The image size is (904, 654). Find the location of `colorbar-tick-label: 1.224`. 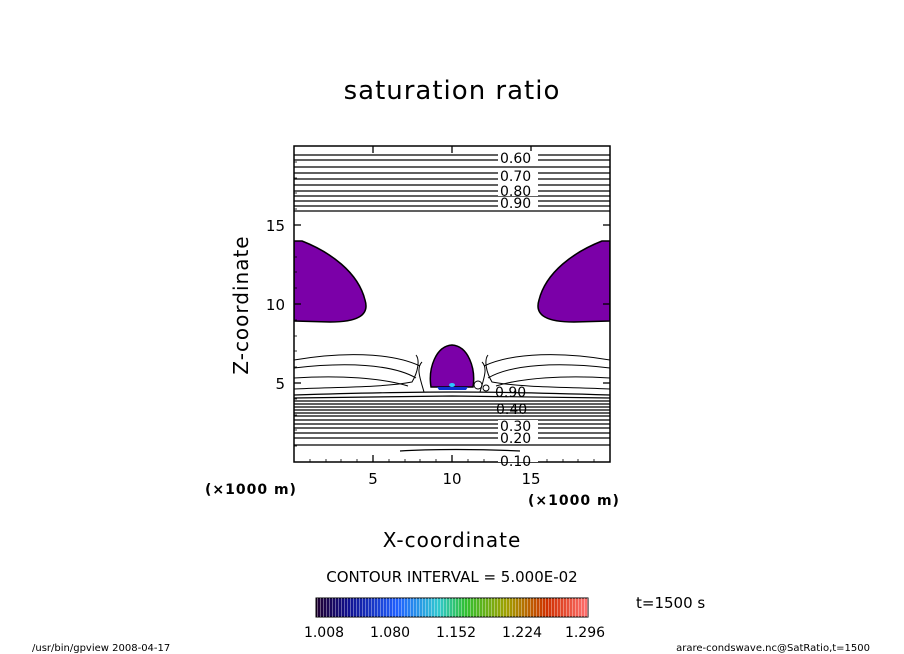

colorbar-tick-label: 1.224 is located at coordinates (522, 633).